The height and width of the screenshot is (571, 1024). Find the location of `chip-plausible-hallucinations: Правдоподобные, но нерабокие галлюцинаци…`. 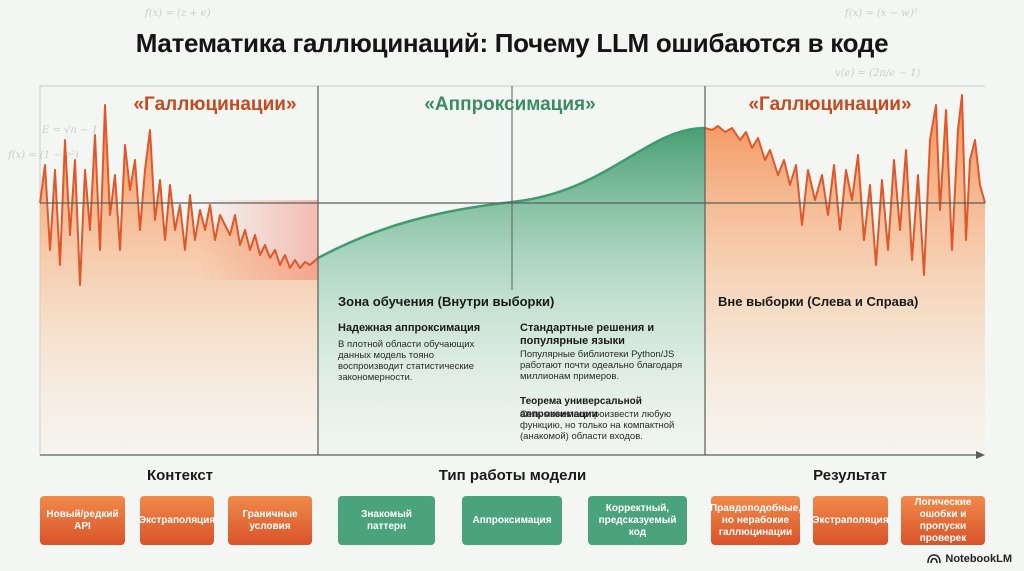

chip-plausible-hallucinations: Правдоподобные, но нерабокие галлюцинаци… is located at coordinates (755, 520).